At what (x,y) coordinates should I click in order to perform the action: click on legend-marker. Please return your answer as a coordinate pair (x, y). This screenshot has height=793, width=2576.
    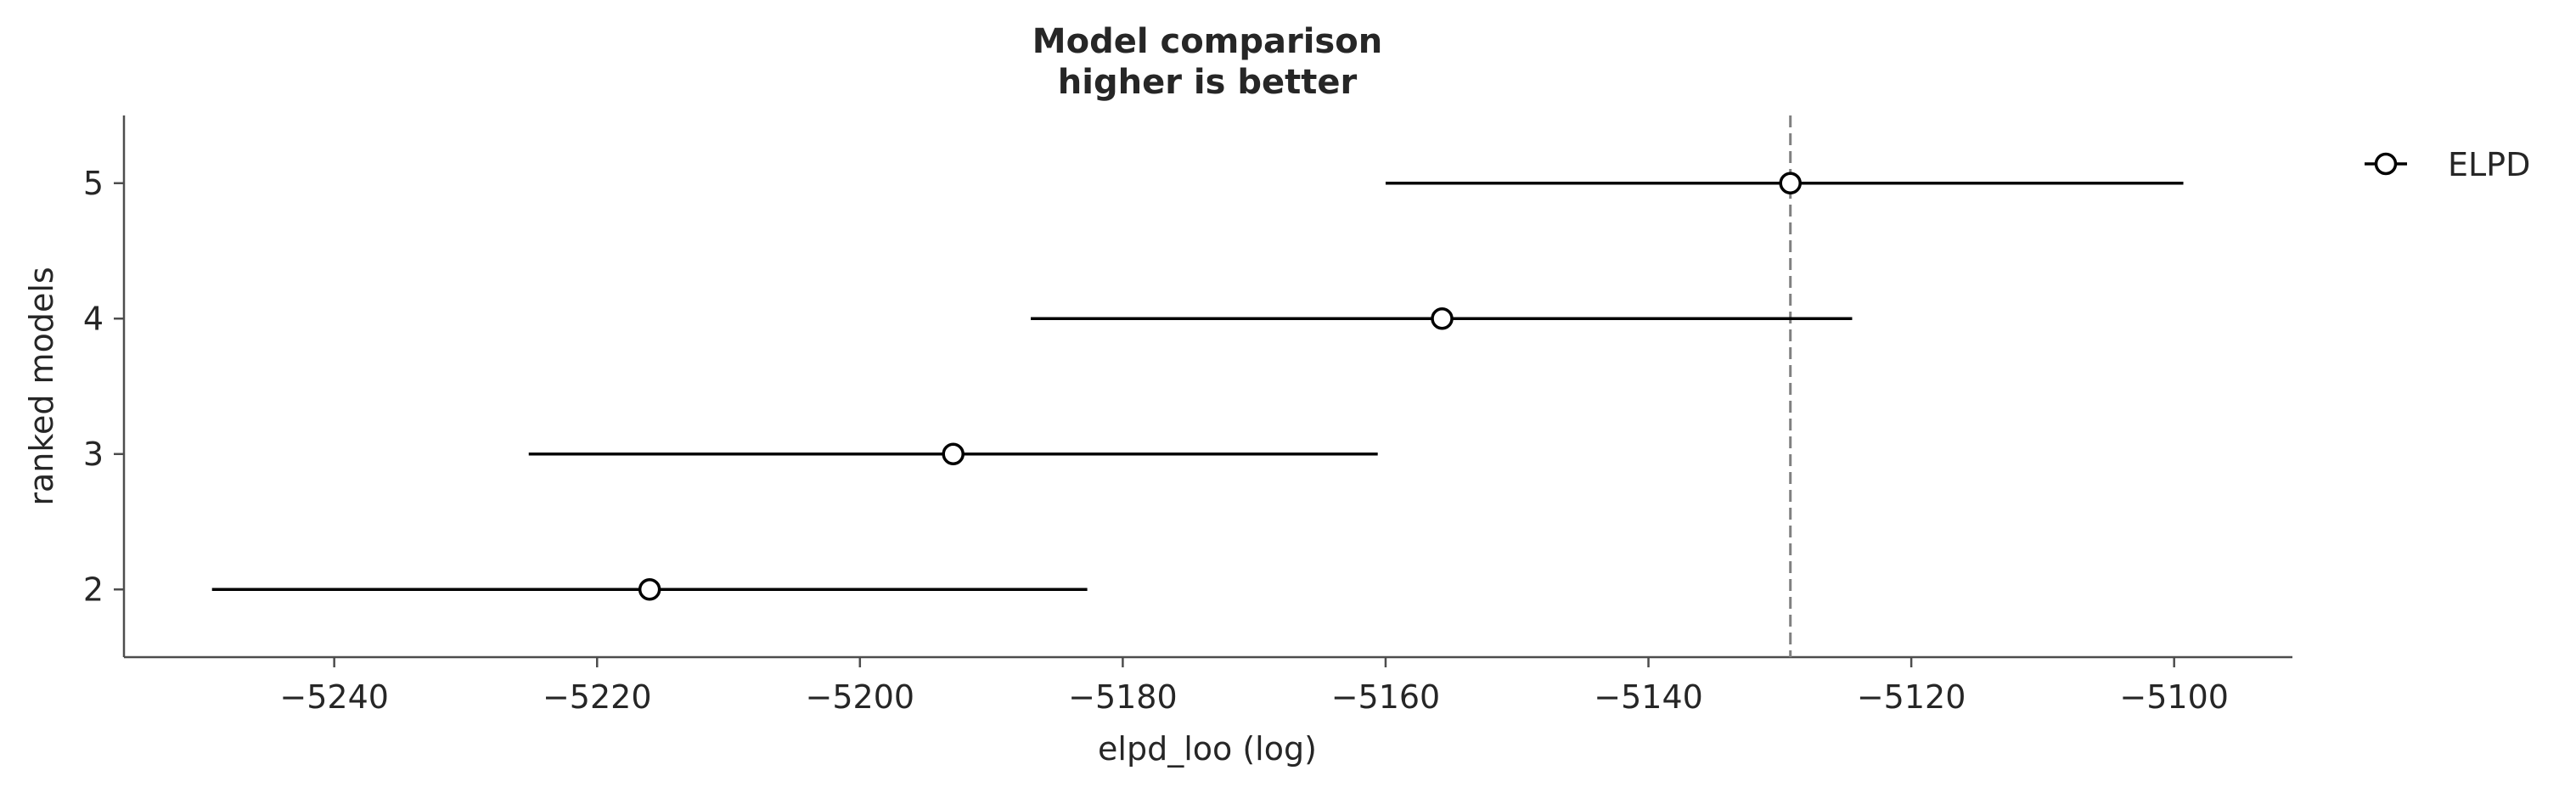
    Looking at the image, I should click on (2386, 164).